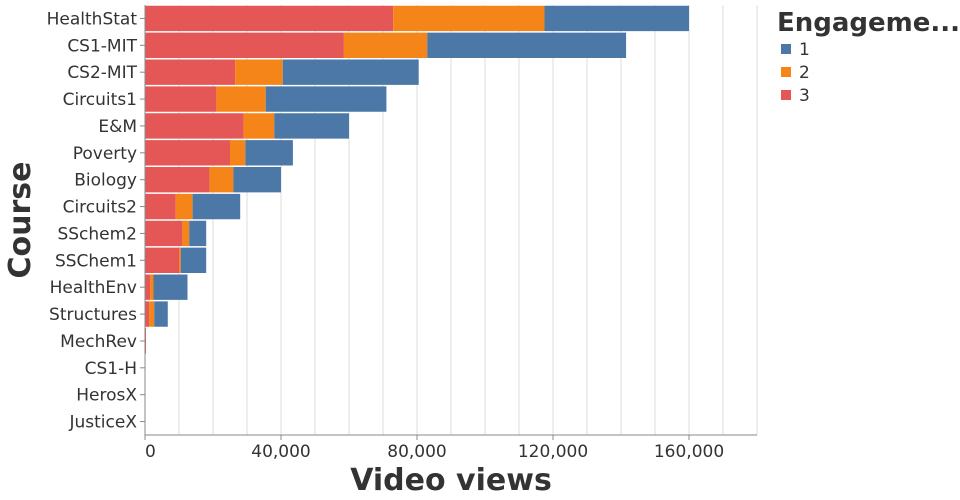 Image resolution: width=960 pixels, height=500 pixels. Describe the element at coordinates (804, 96) in the screenshot. I see `legend-label: 3` at that location.